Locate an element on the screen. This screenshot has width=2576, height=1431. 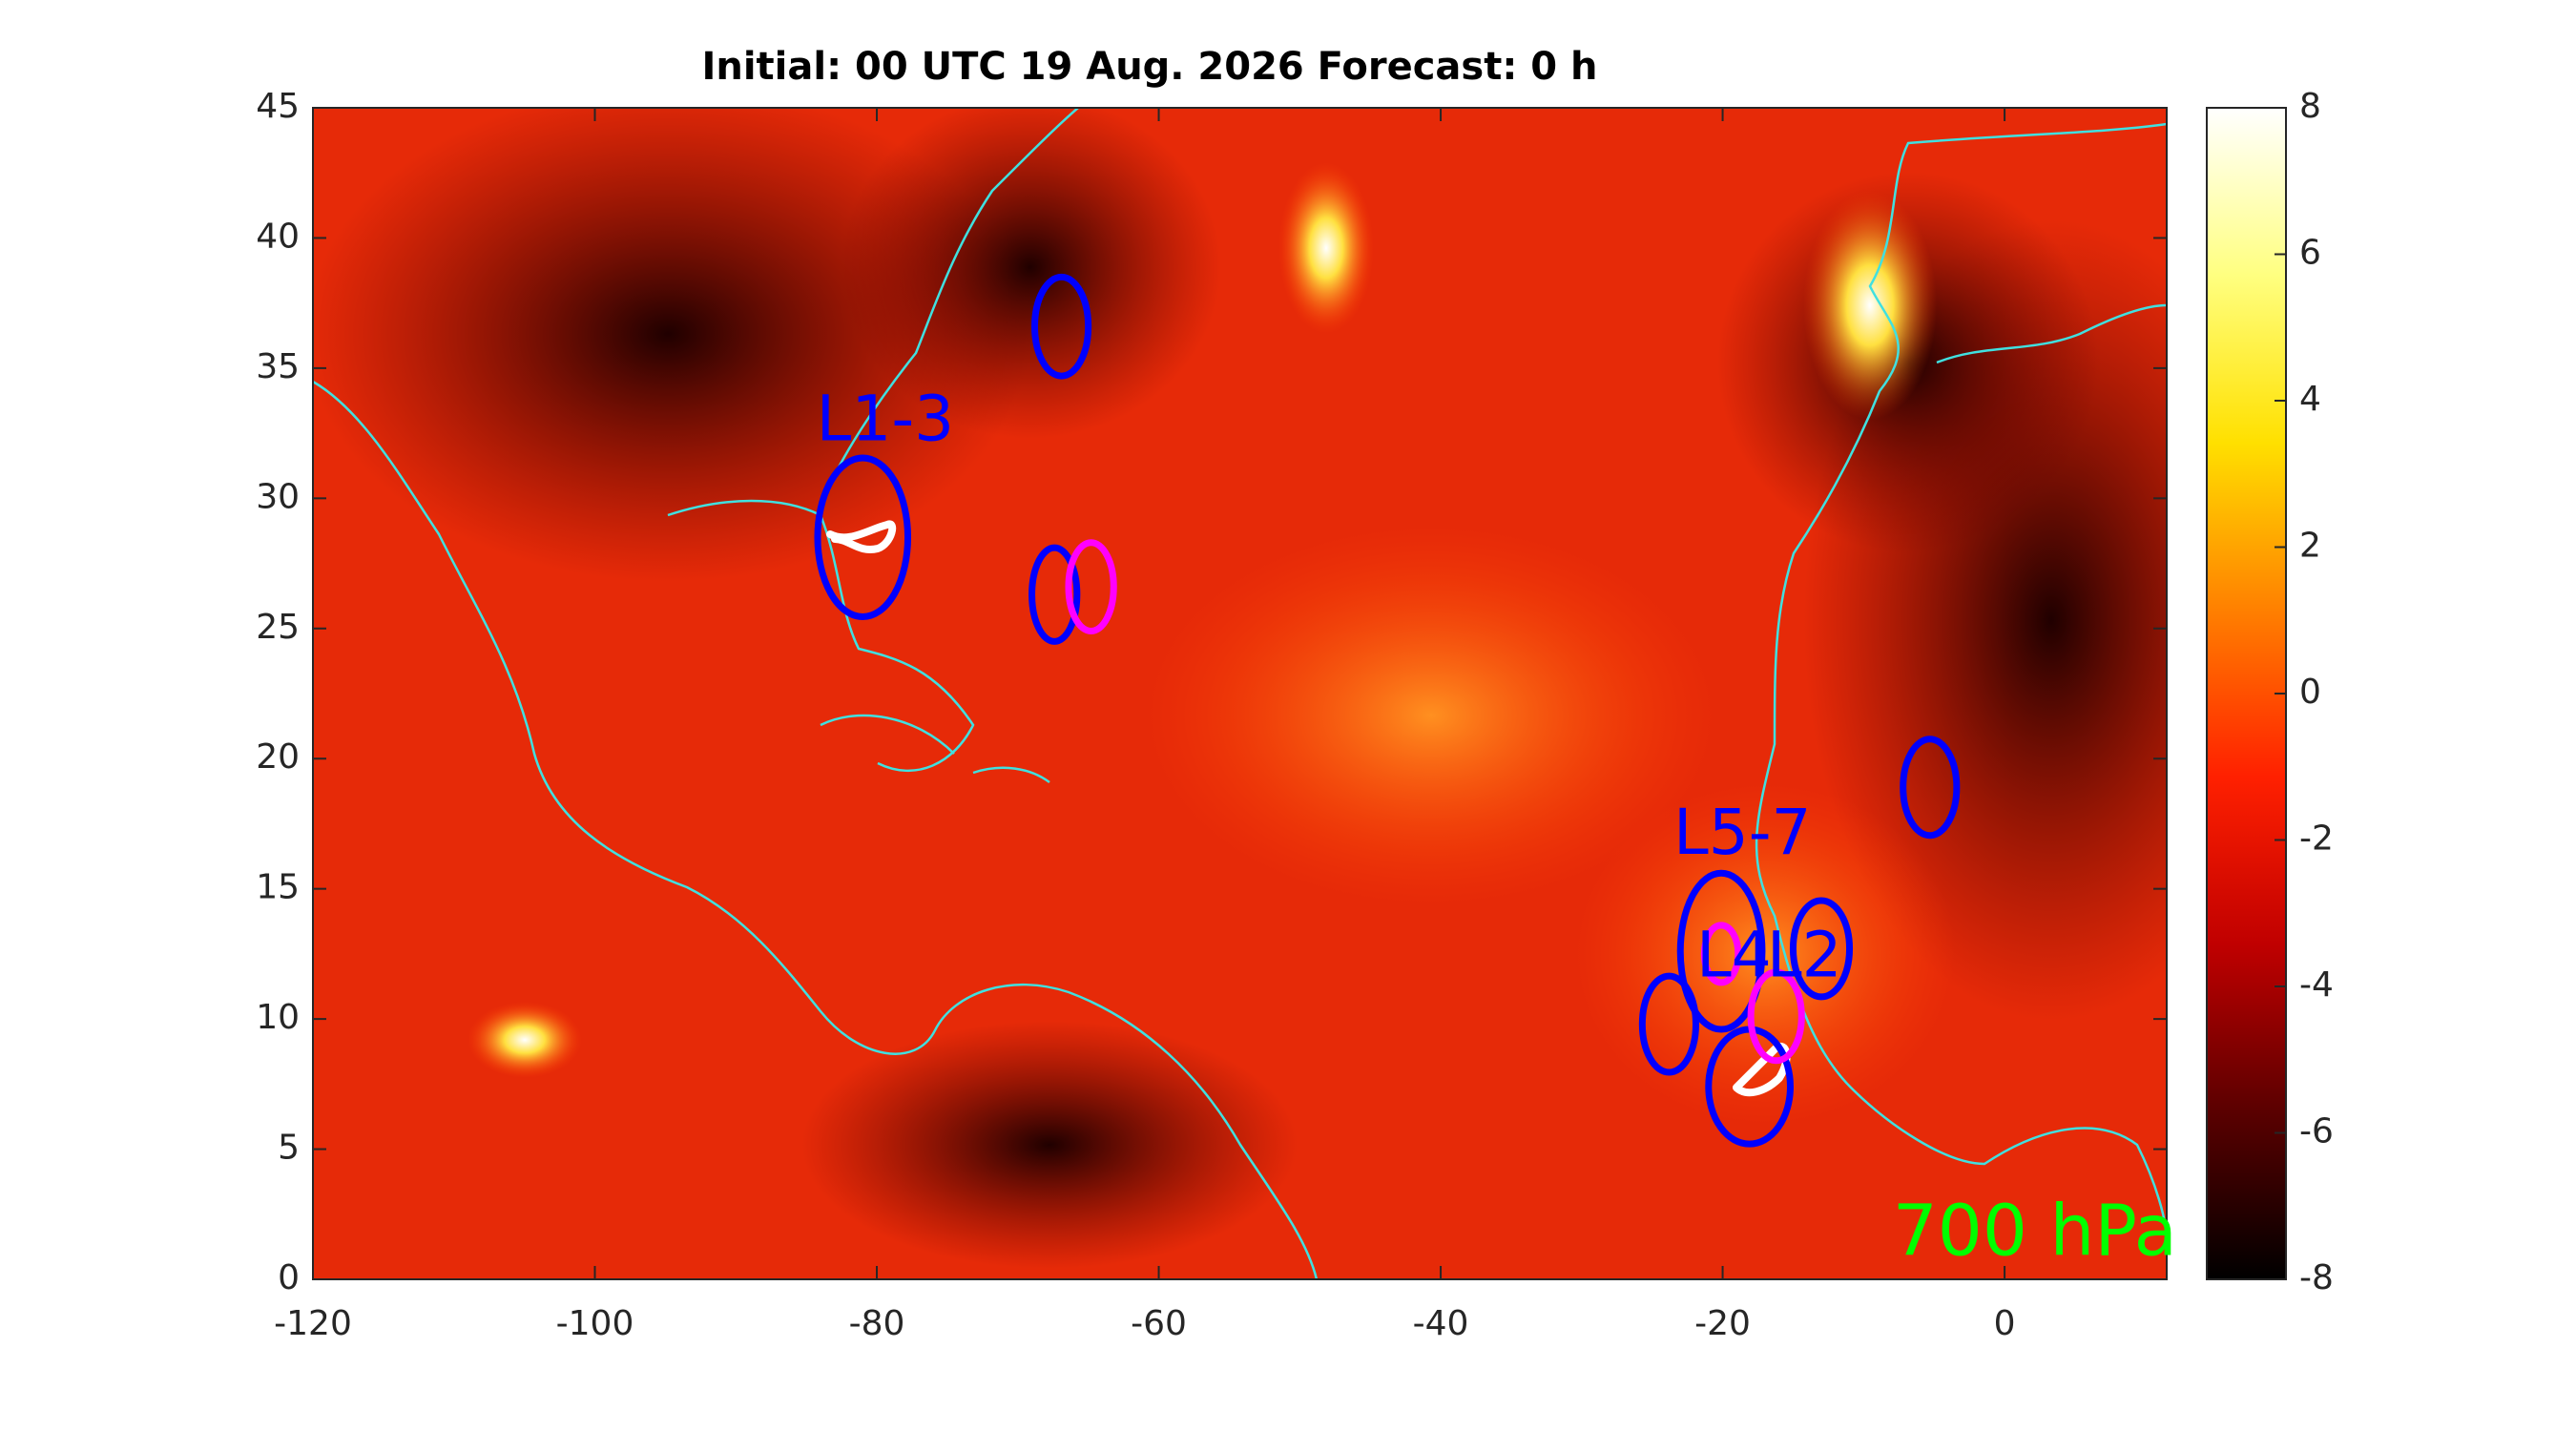
x-tick-label: -120 is located at coordinates (313, 1323).